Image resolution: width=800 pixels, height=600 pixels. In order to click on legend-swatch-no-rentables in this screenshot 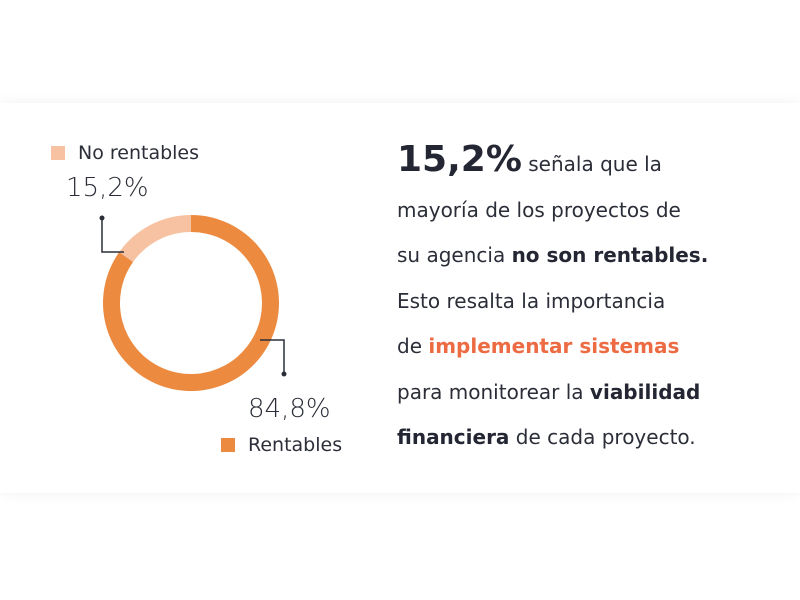, I will do `click(58, 153)`.